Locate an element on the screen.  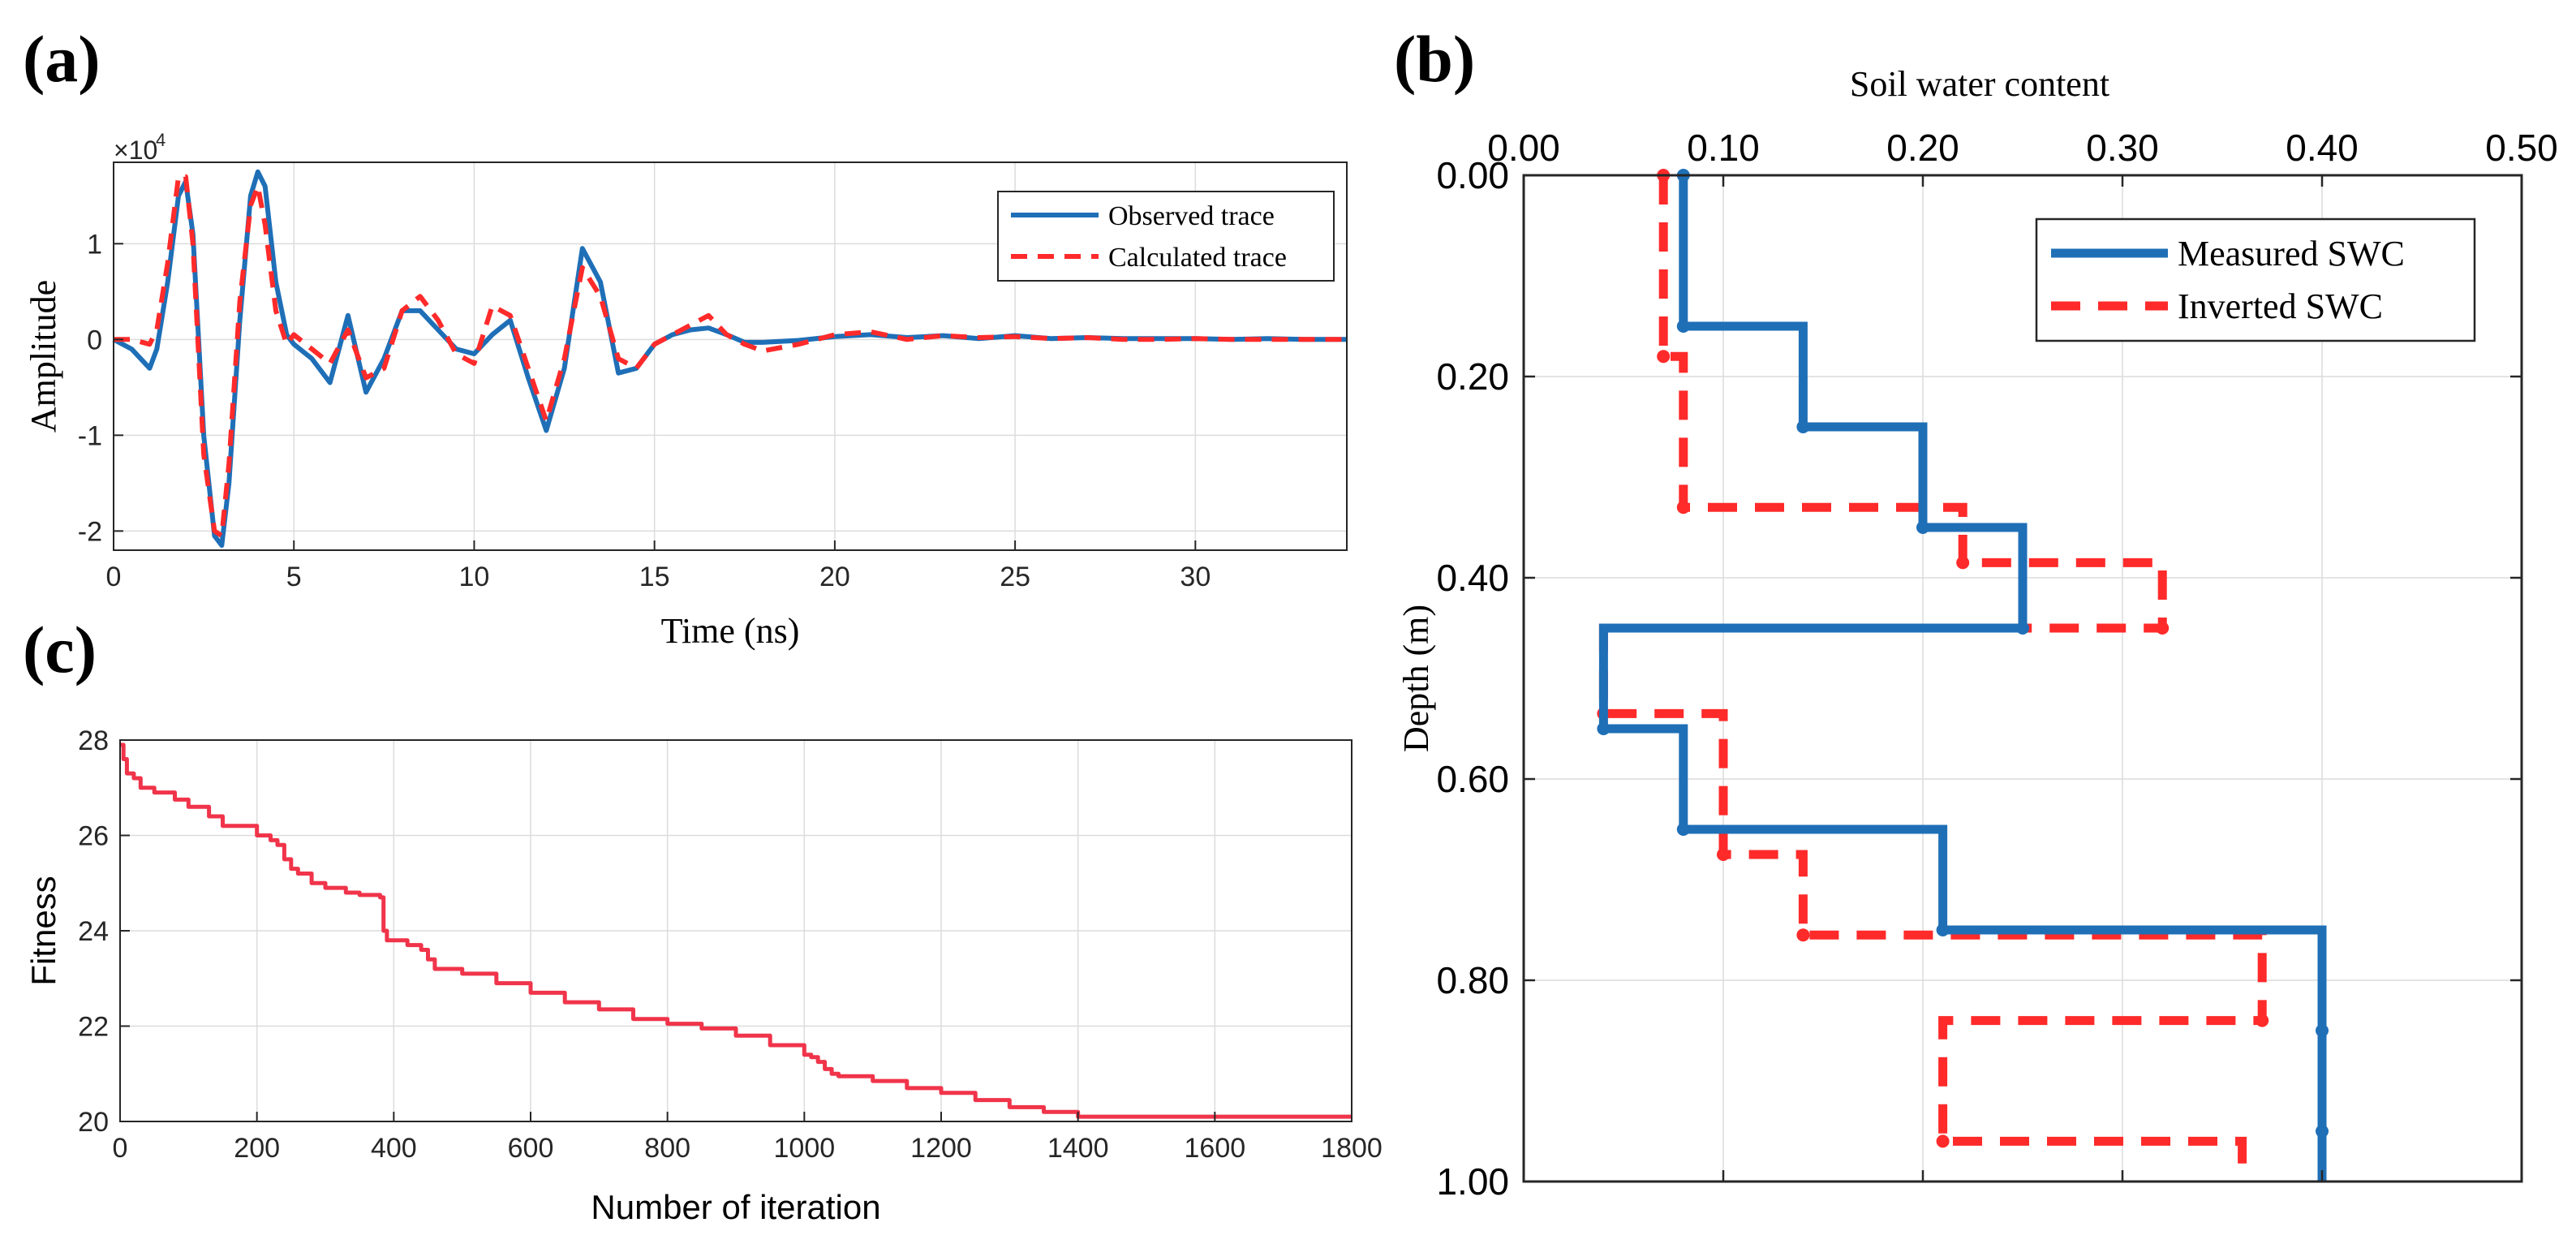
amplitude-y-tick-label: -1 is located at coordinates (90, 435).